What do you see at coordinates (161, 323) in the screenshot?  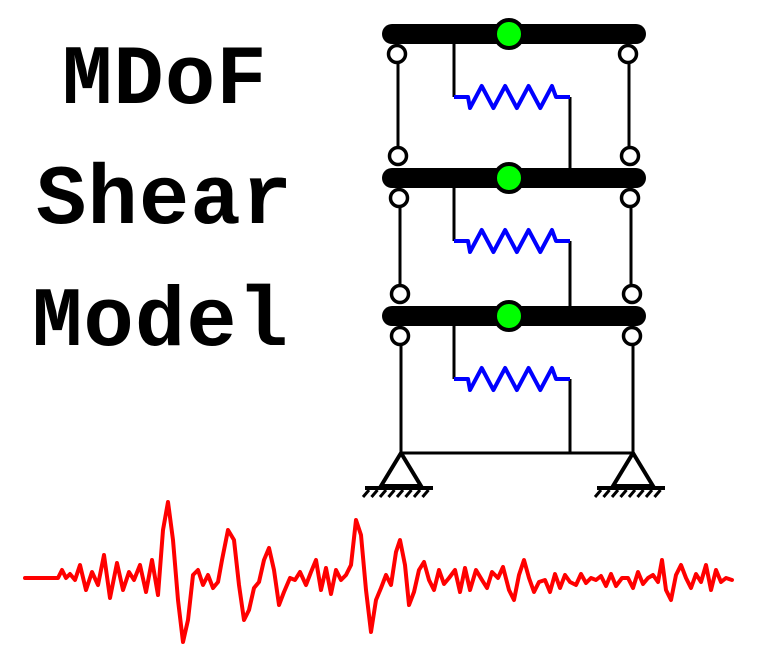 I see `title-line-3: Model` at bounding box center [161, 323].